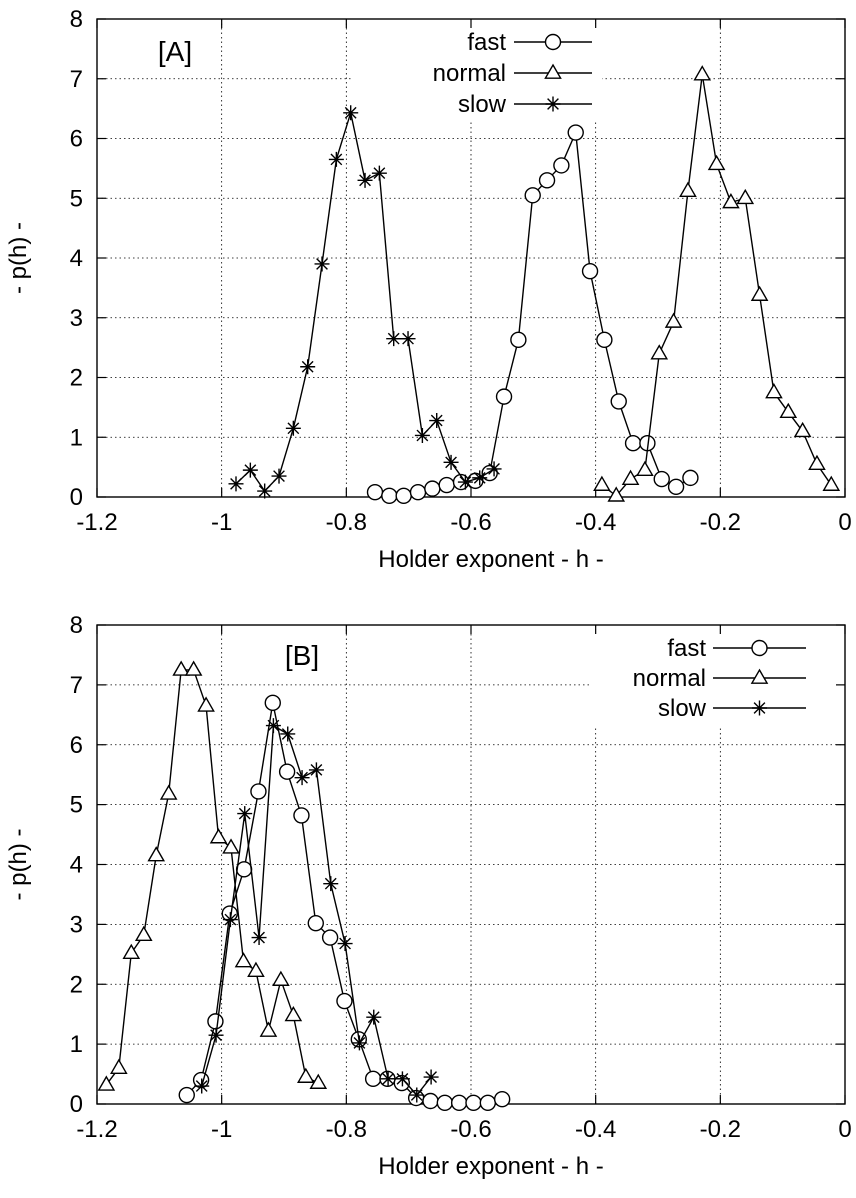 This screenshot has width=856, height=1198. What do you see at coordinates (759, 648) in the screenshot?
I see `legend-marker-fast` at bounding box center [759, 648].